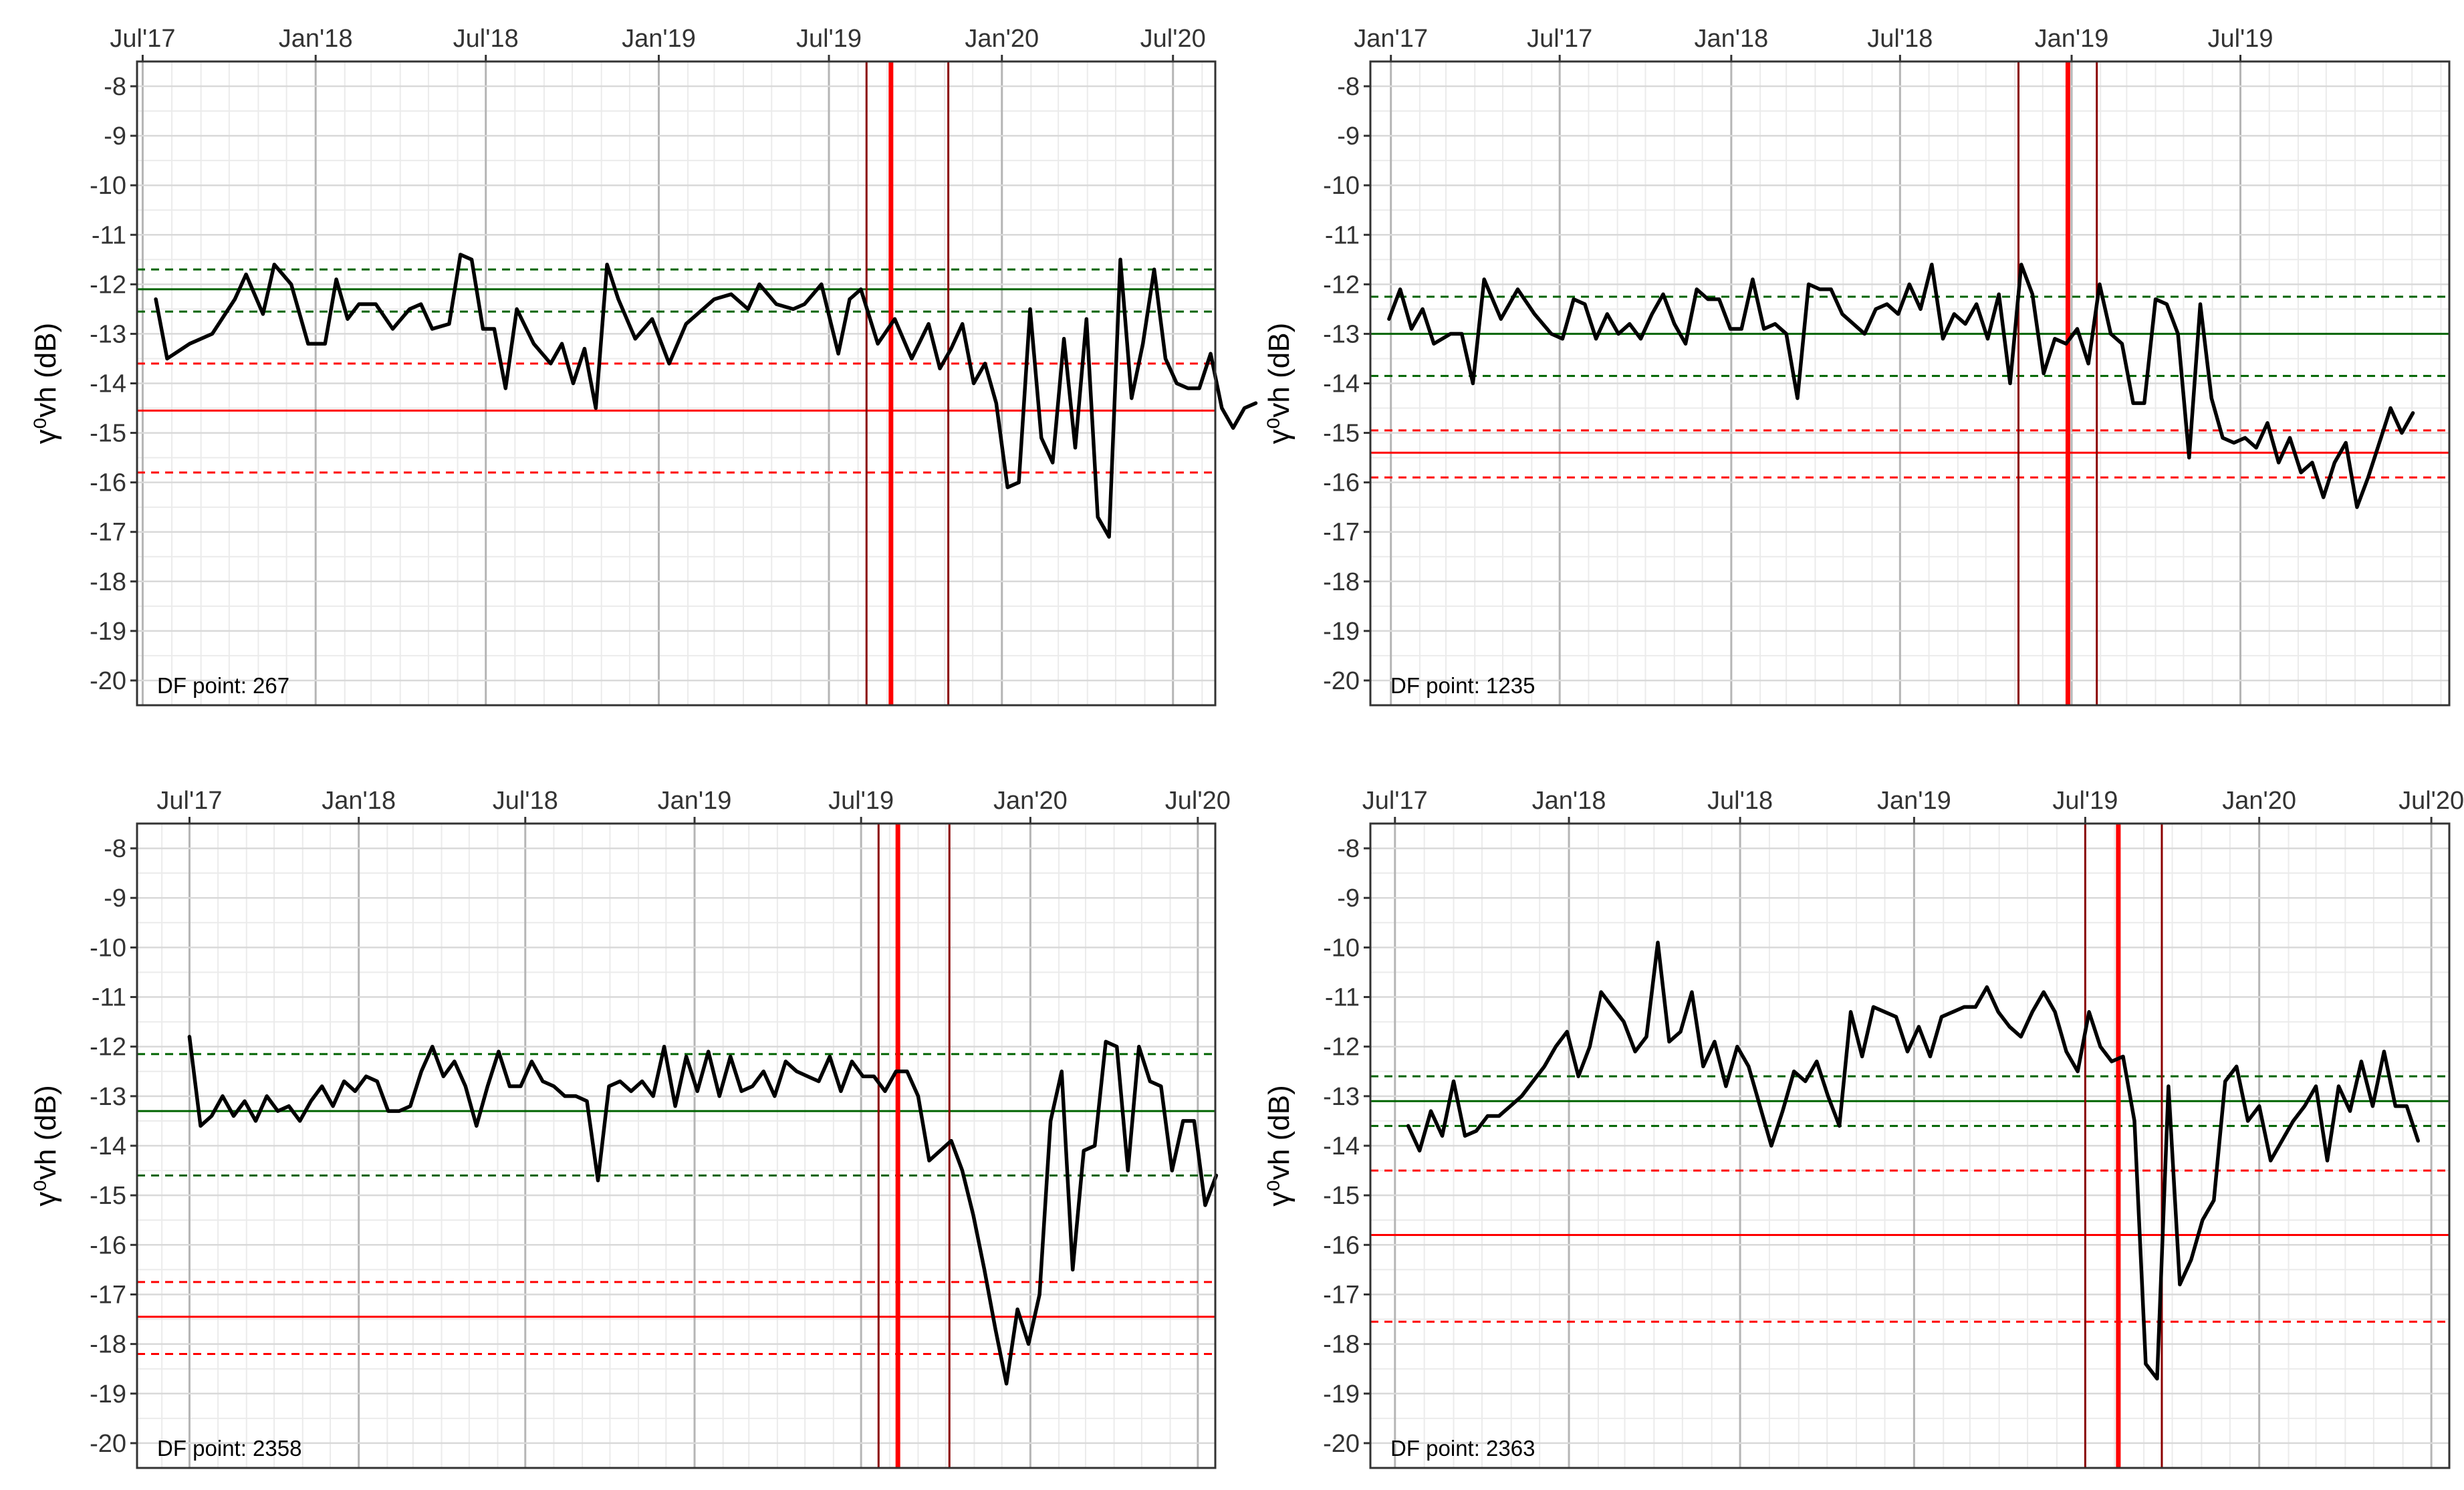 The image size is (2464, 1490). What do you see at coordinates (1391, 39) in the screenshot?
I see `x-tick-label: Jan'17` at bounding box center [1391, 39].